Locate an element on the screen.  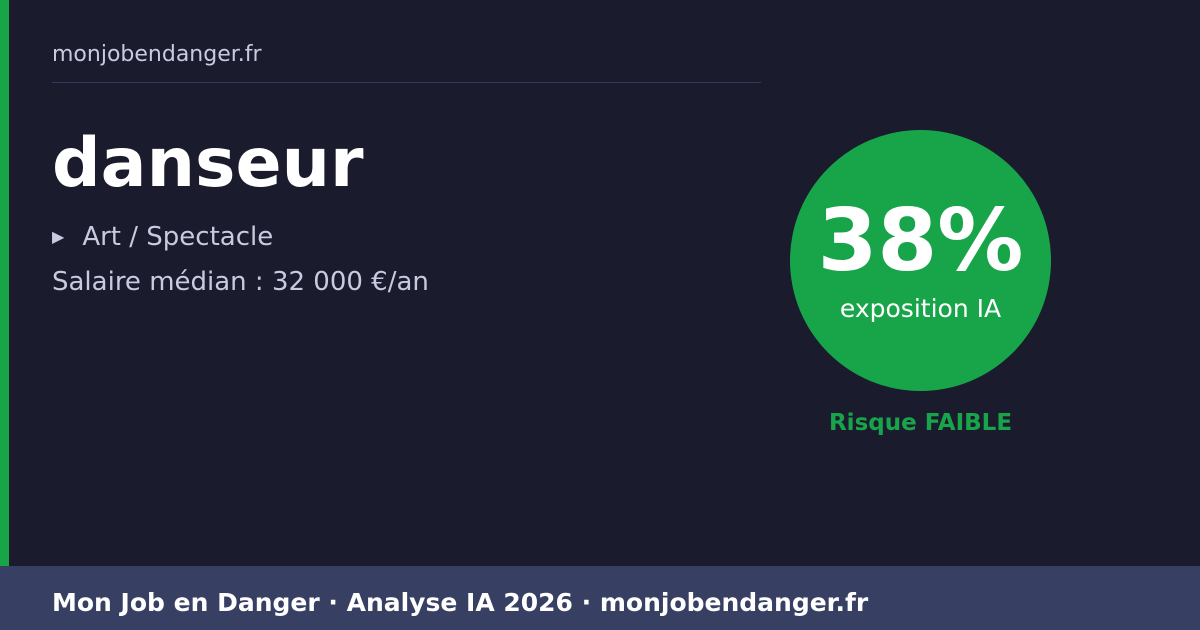
exposure-percent: 38% is located at coordinates (920, 241).